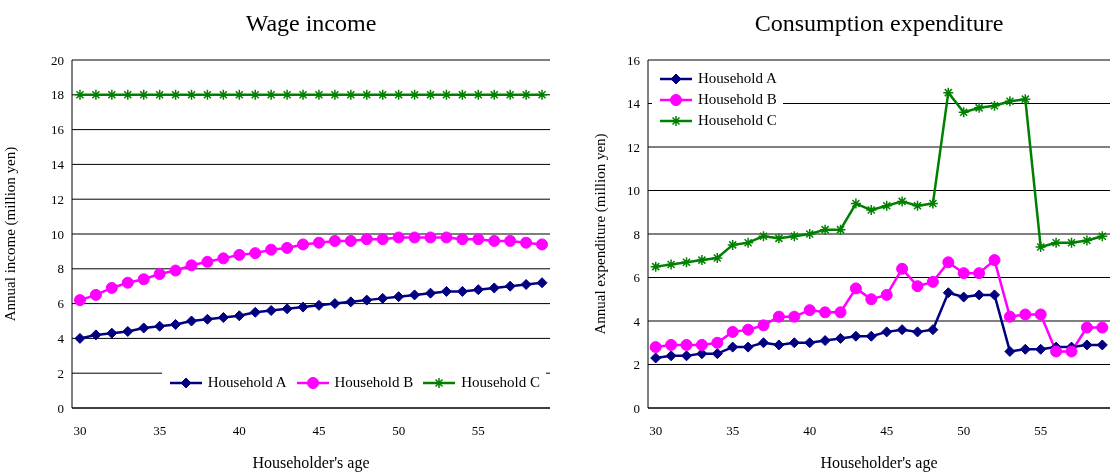  I want to click on x-tick-label: 30, so click(656, 431).